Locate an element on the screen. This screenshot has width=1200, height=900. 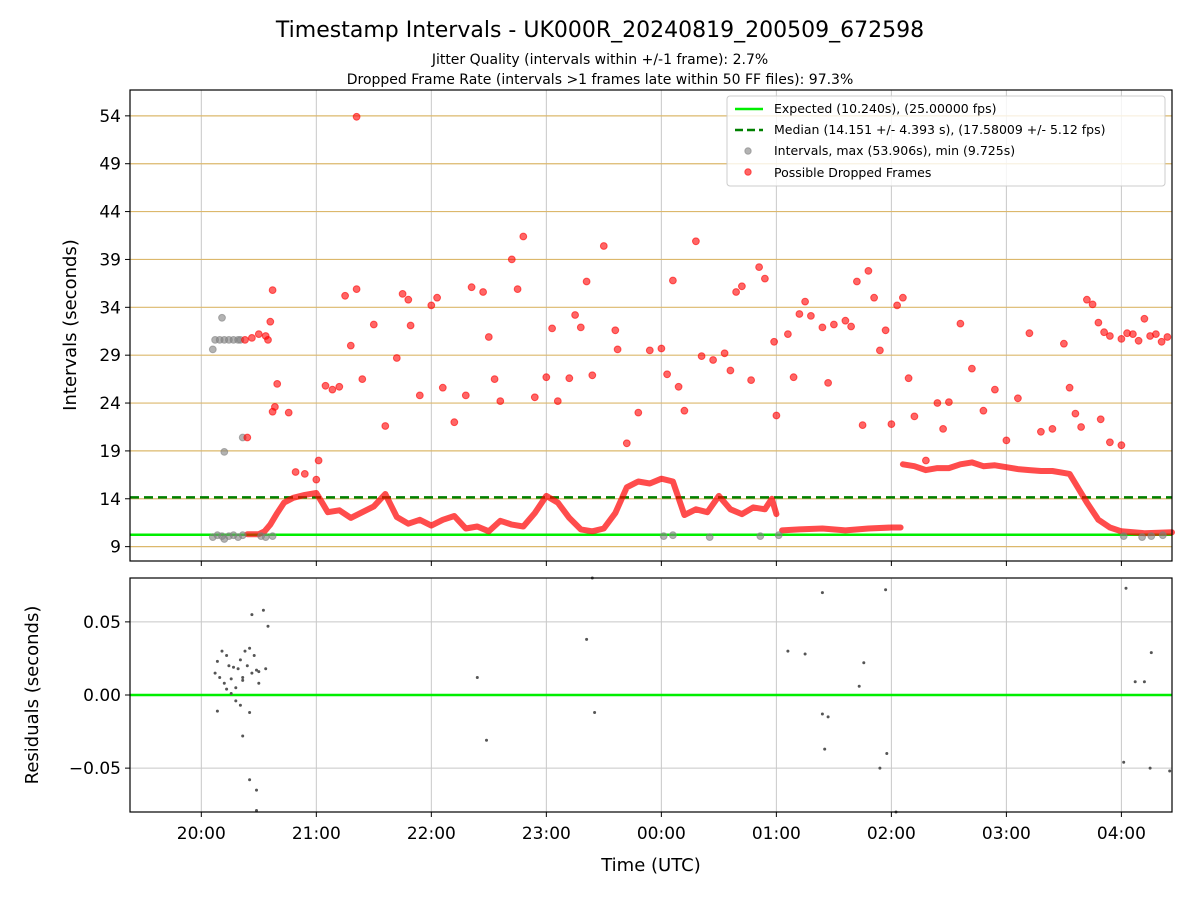
intervals-y-axis-label: Intervals (seconds) is located at coordinates (70, 325).